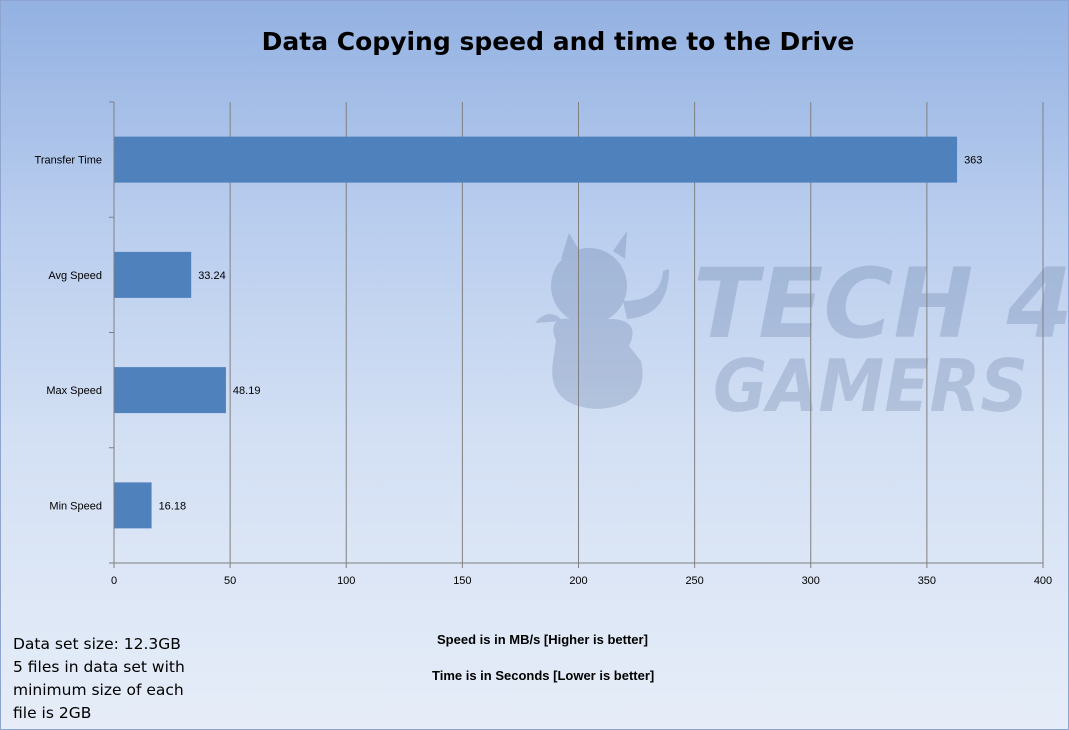 The height and width of the screenshot is (730, 1069). I want to click on dataset-note-line: 5 files in data set with, so click(99, 667).